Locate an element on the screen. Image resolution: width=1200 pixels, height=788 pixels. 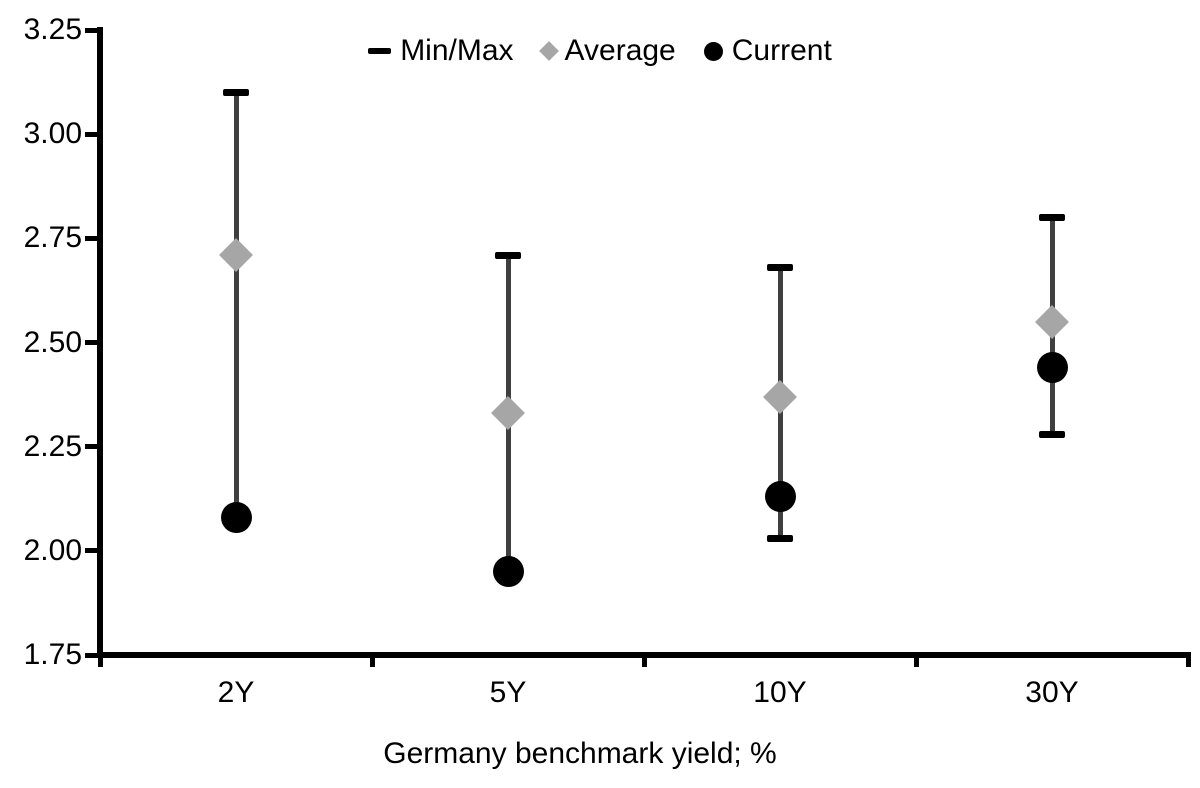
y-axis-tick-label: 2.75 is located at coordinates (52, 238).